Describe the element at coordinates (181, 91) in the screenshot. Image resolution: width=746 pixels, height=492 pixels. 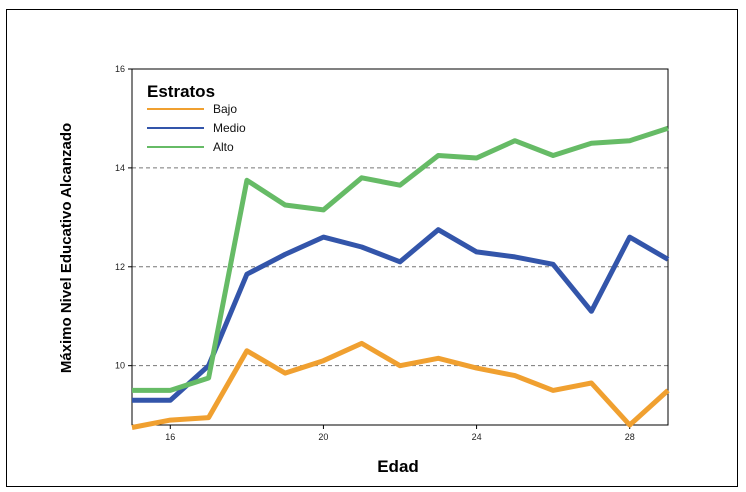
I see `legend-title: Estratos` at that location.